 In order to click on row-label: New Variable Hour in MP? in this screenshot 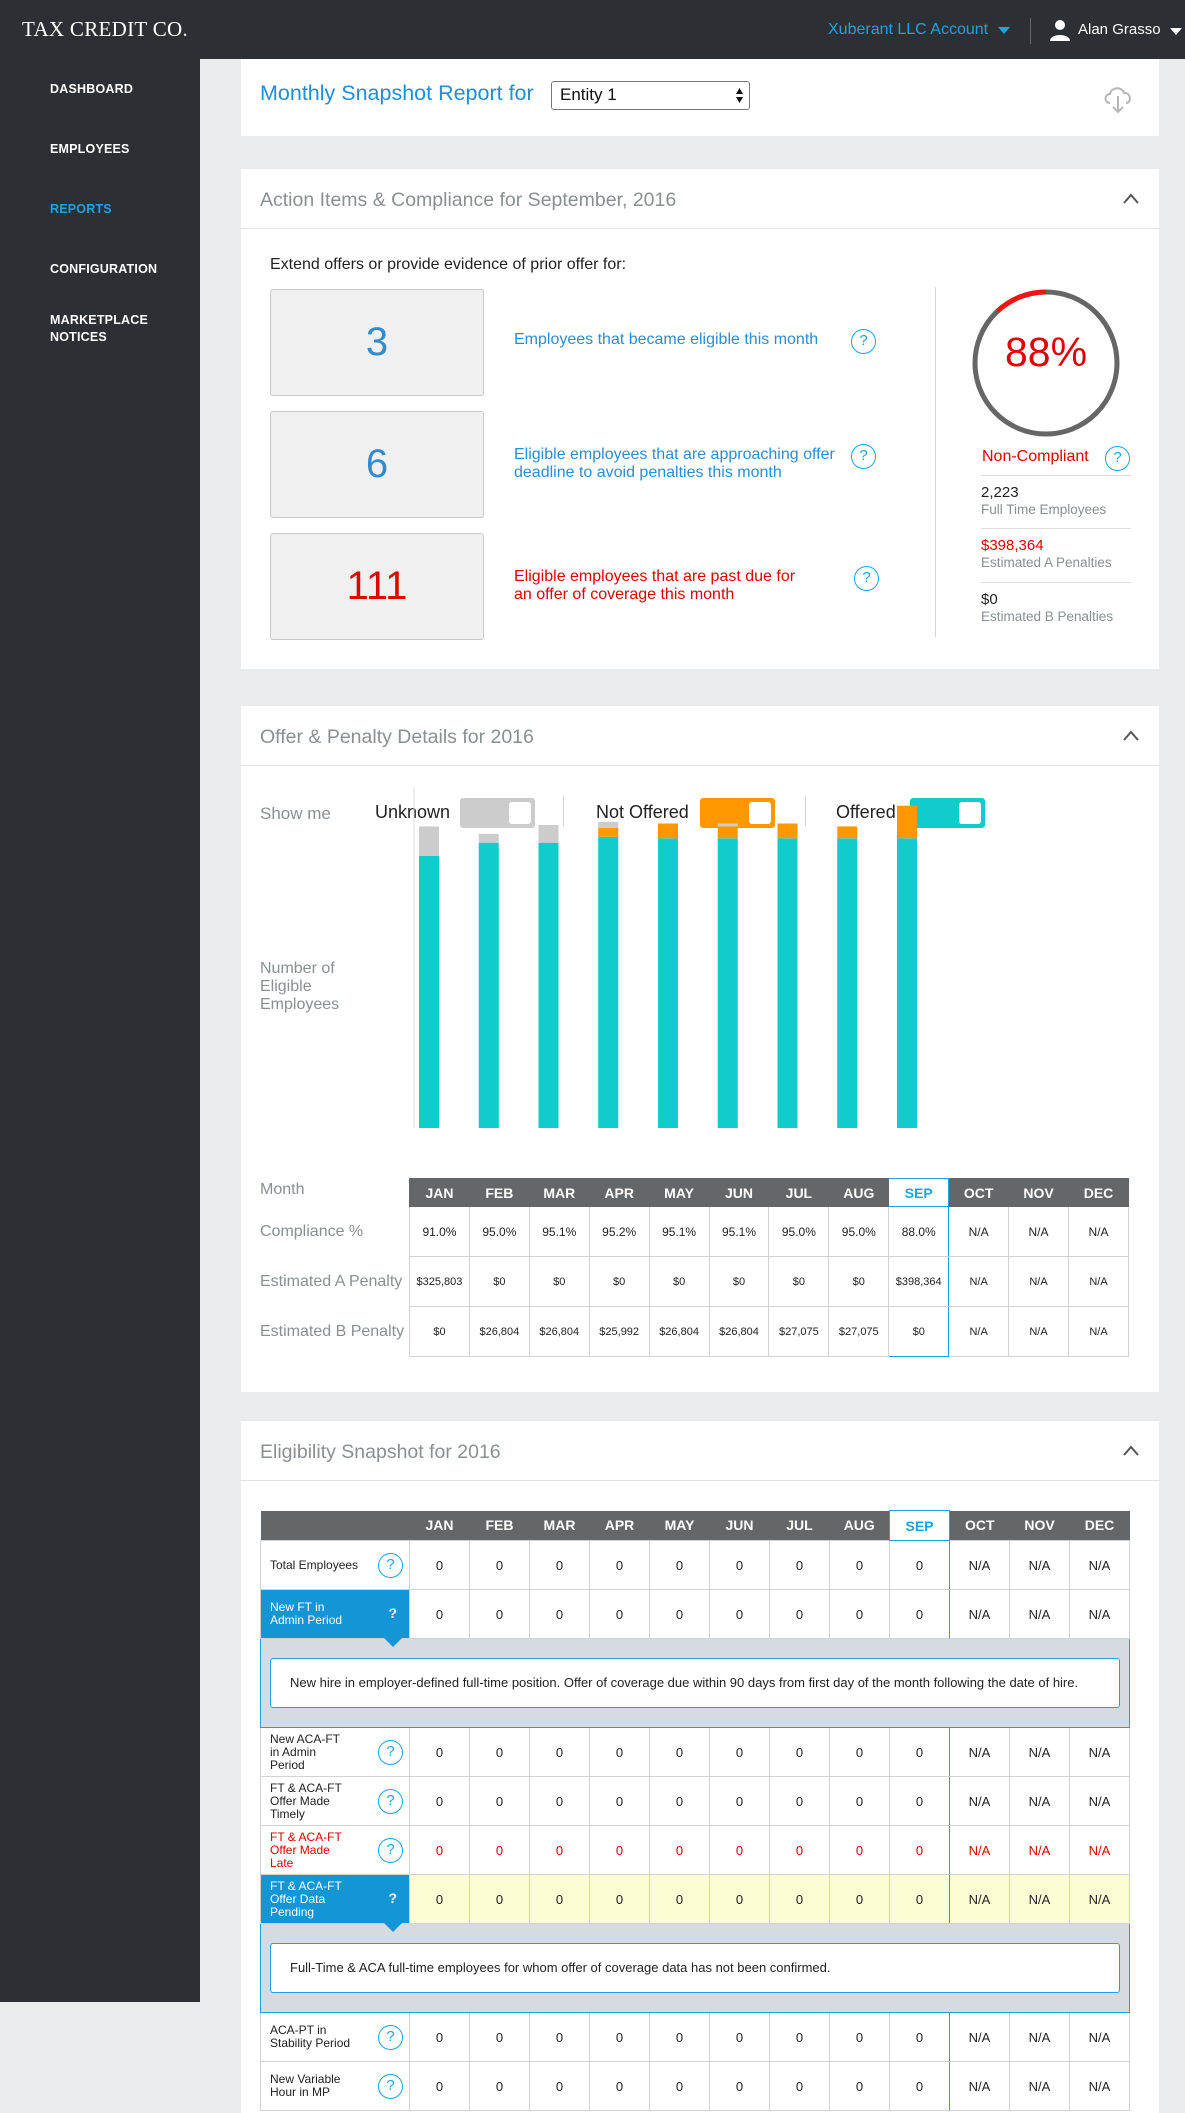, I will do `click(335, 2086)`.